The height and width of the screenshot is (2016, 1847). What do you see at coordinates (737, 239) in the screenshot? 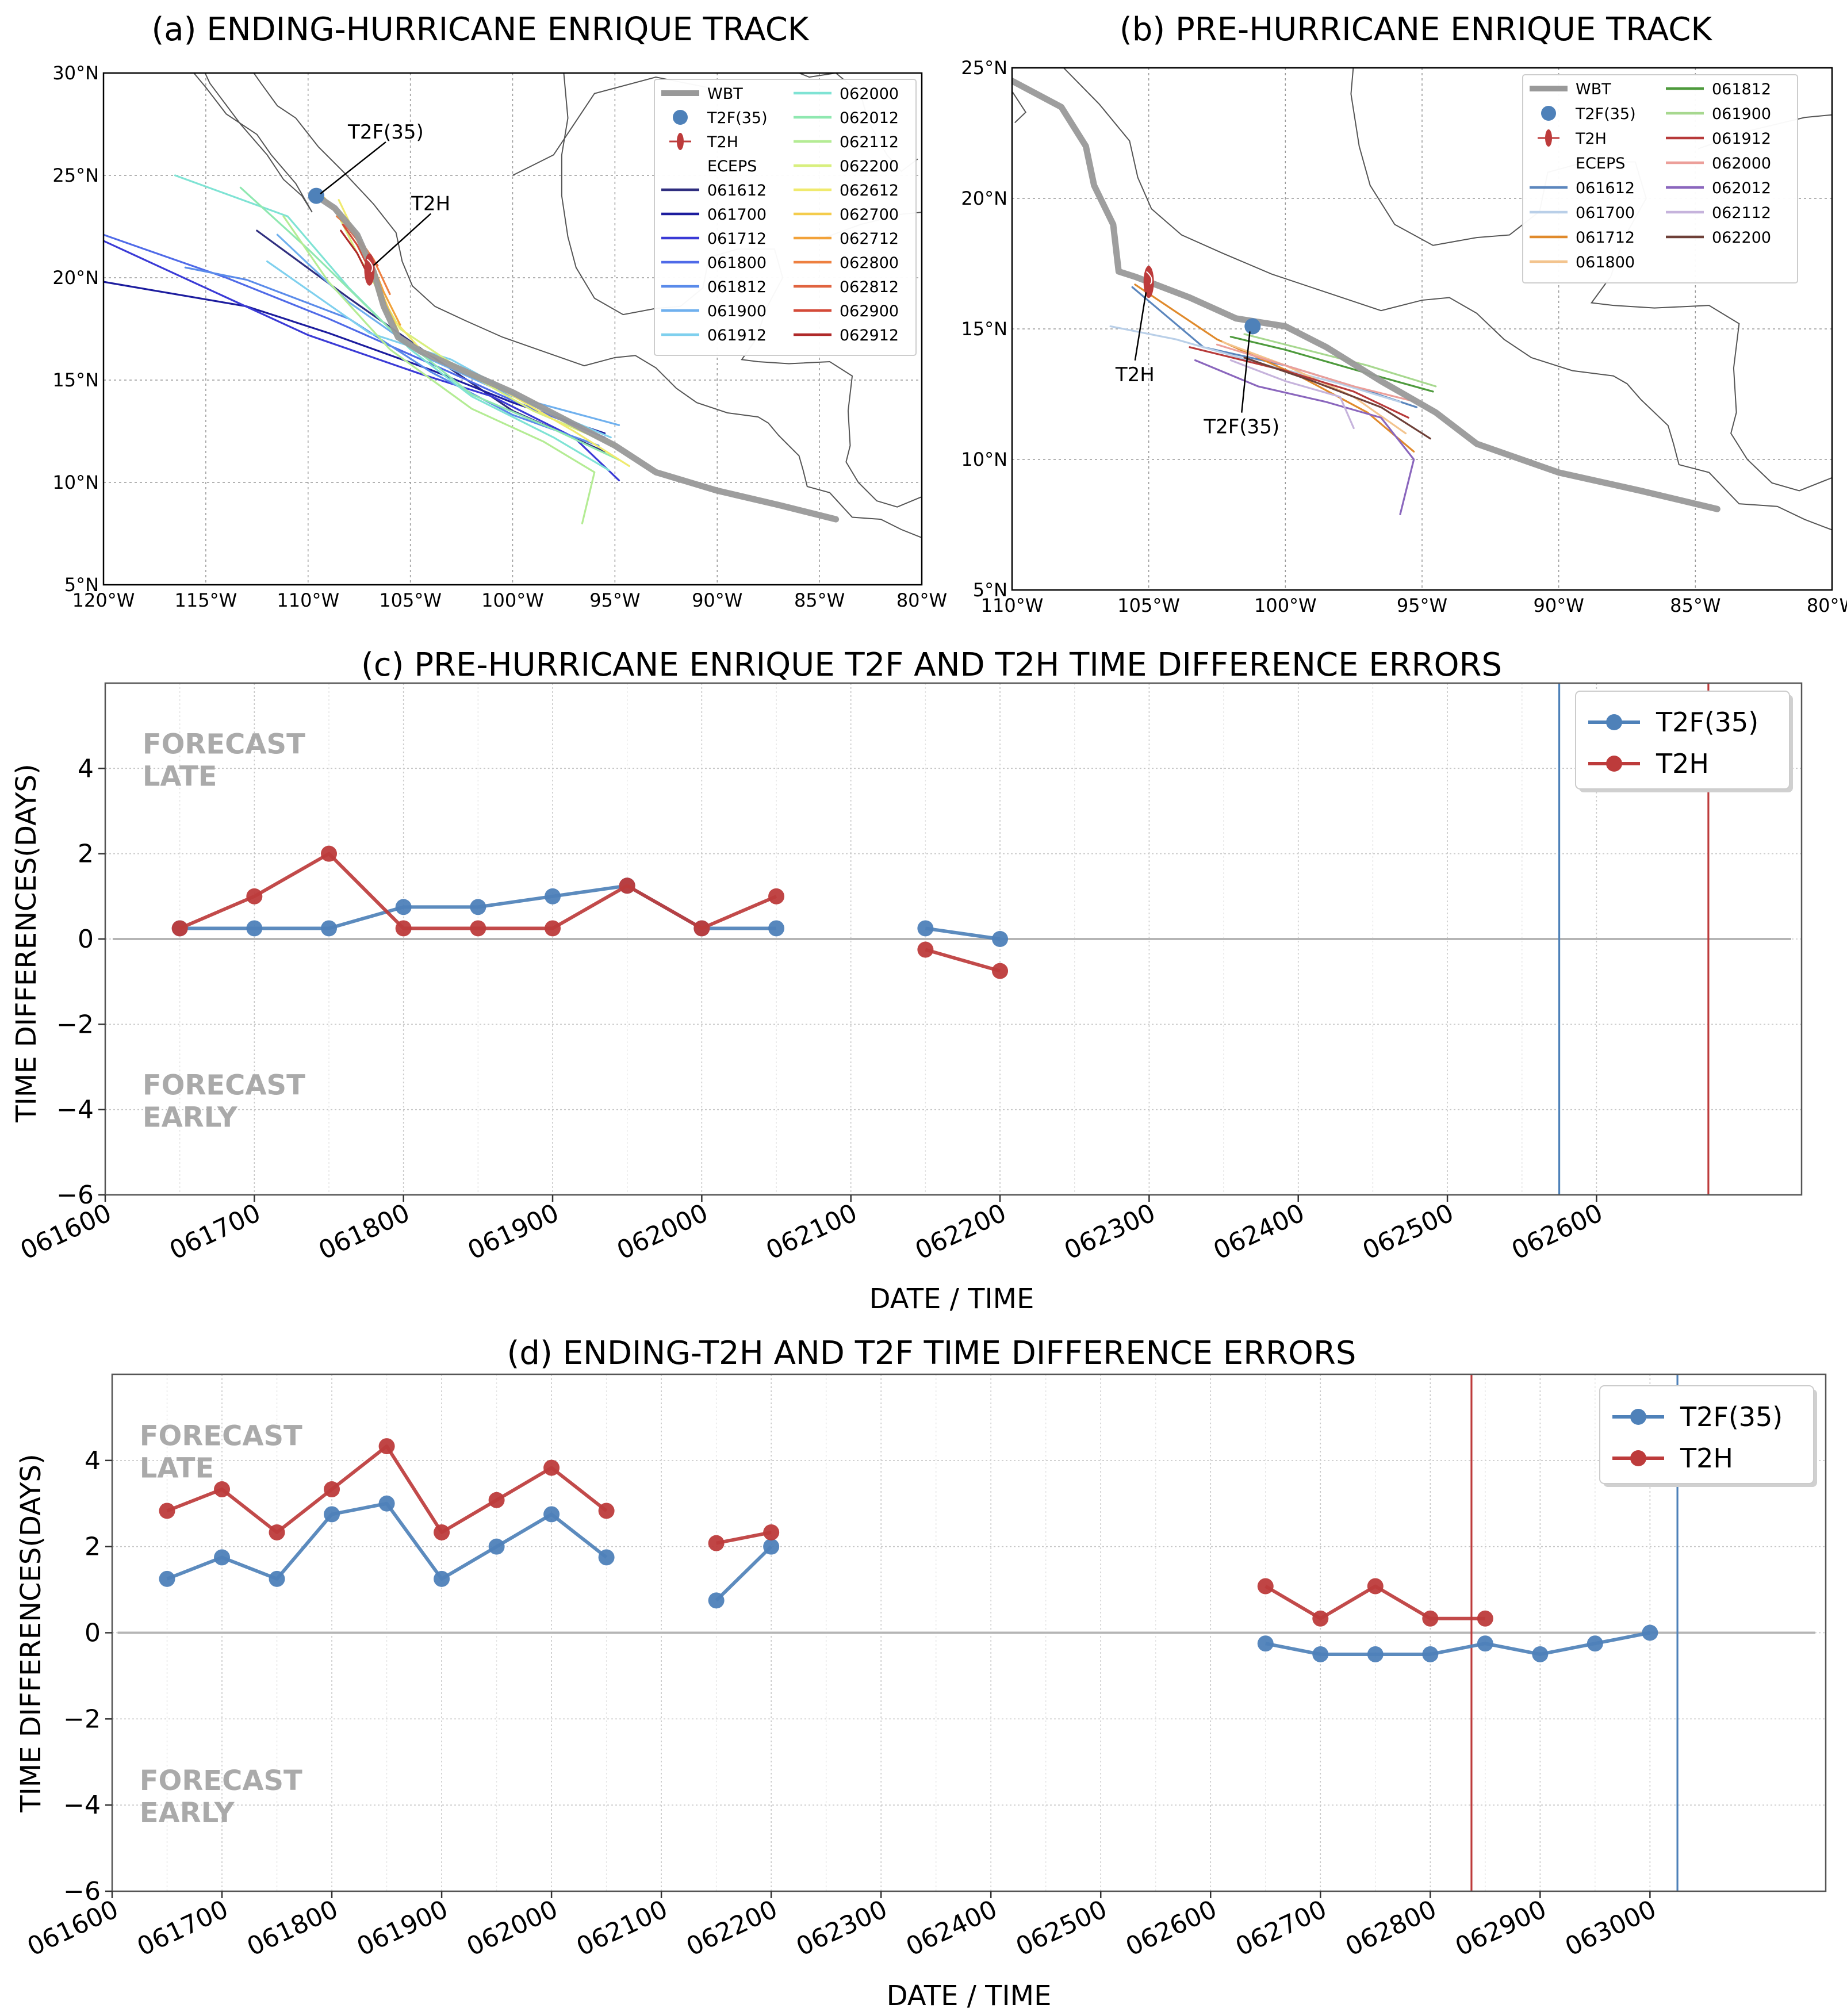
I see `legend-label: 061712` at bounding box center [737, 239].